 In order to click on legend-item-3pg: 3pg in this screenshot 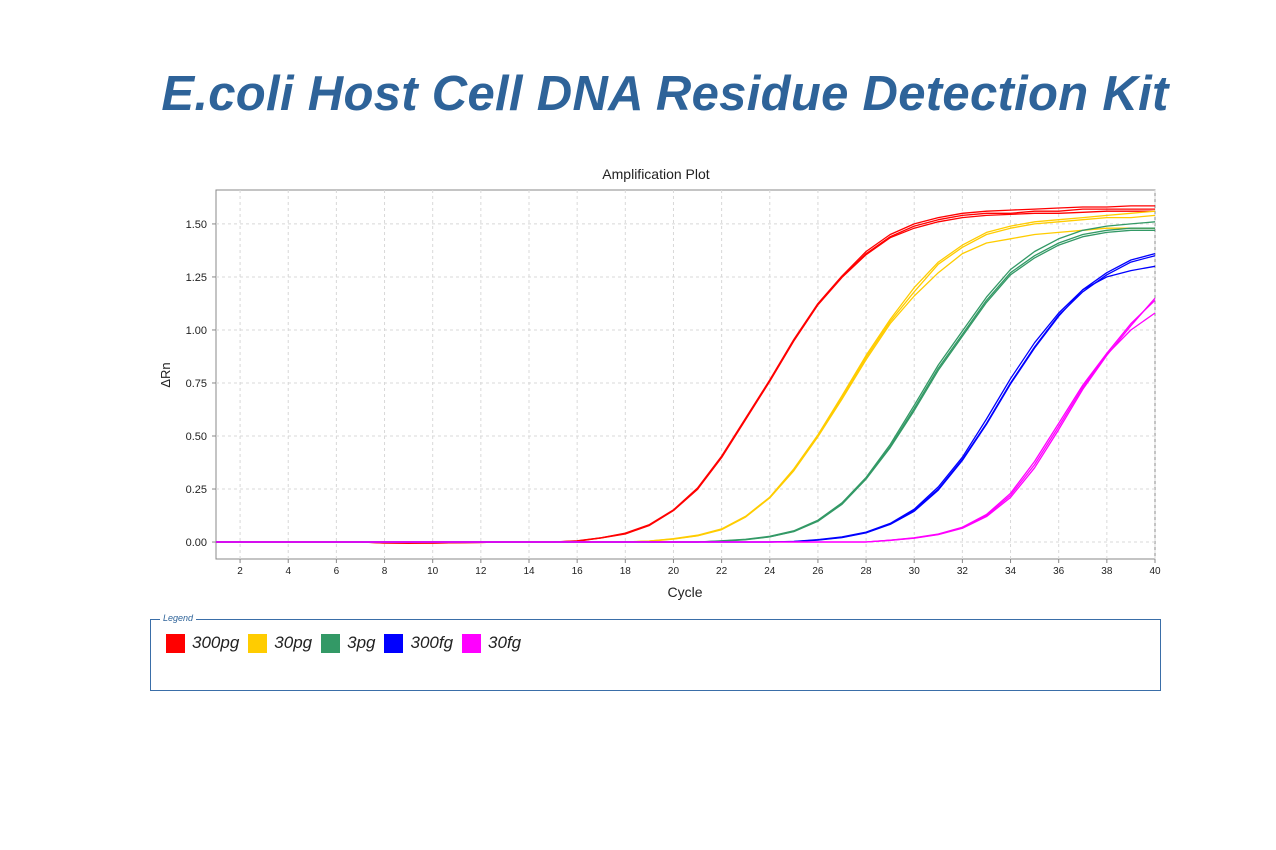, I will do `click(348, 643)`.